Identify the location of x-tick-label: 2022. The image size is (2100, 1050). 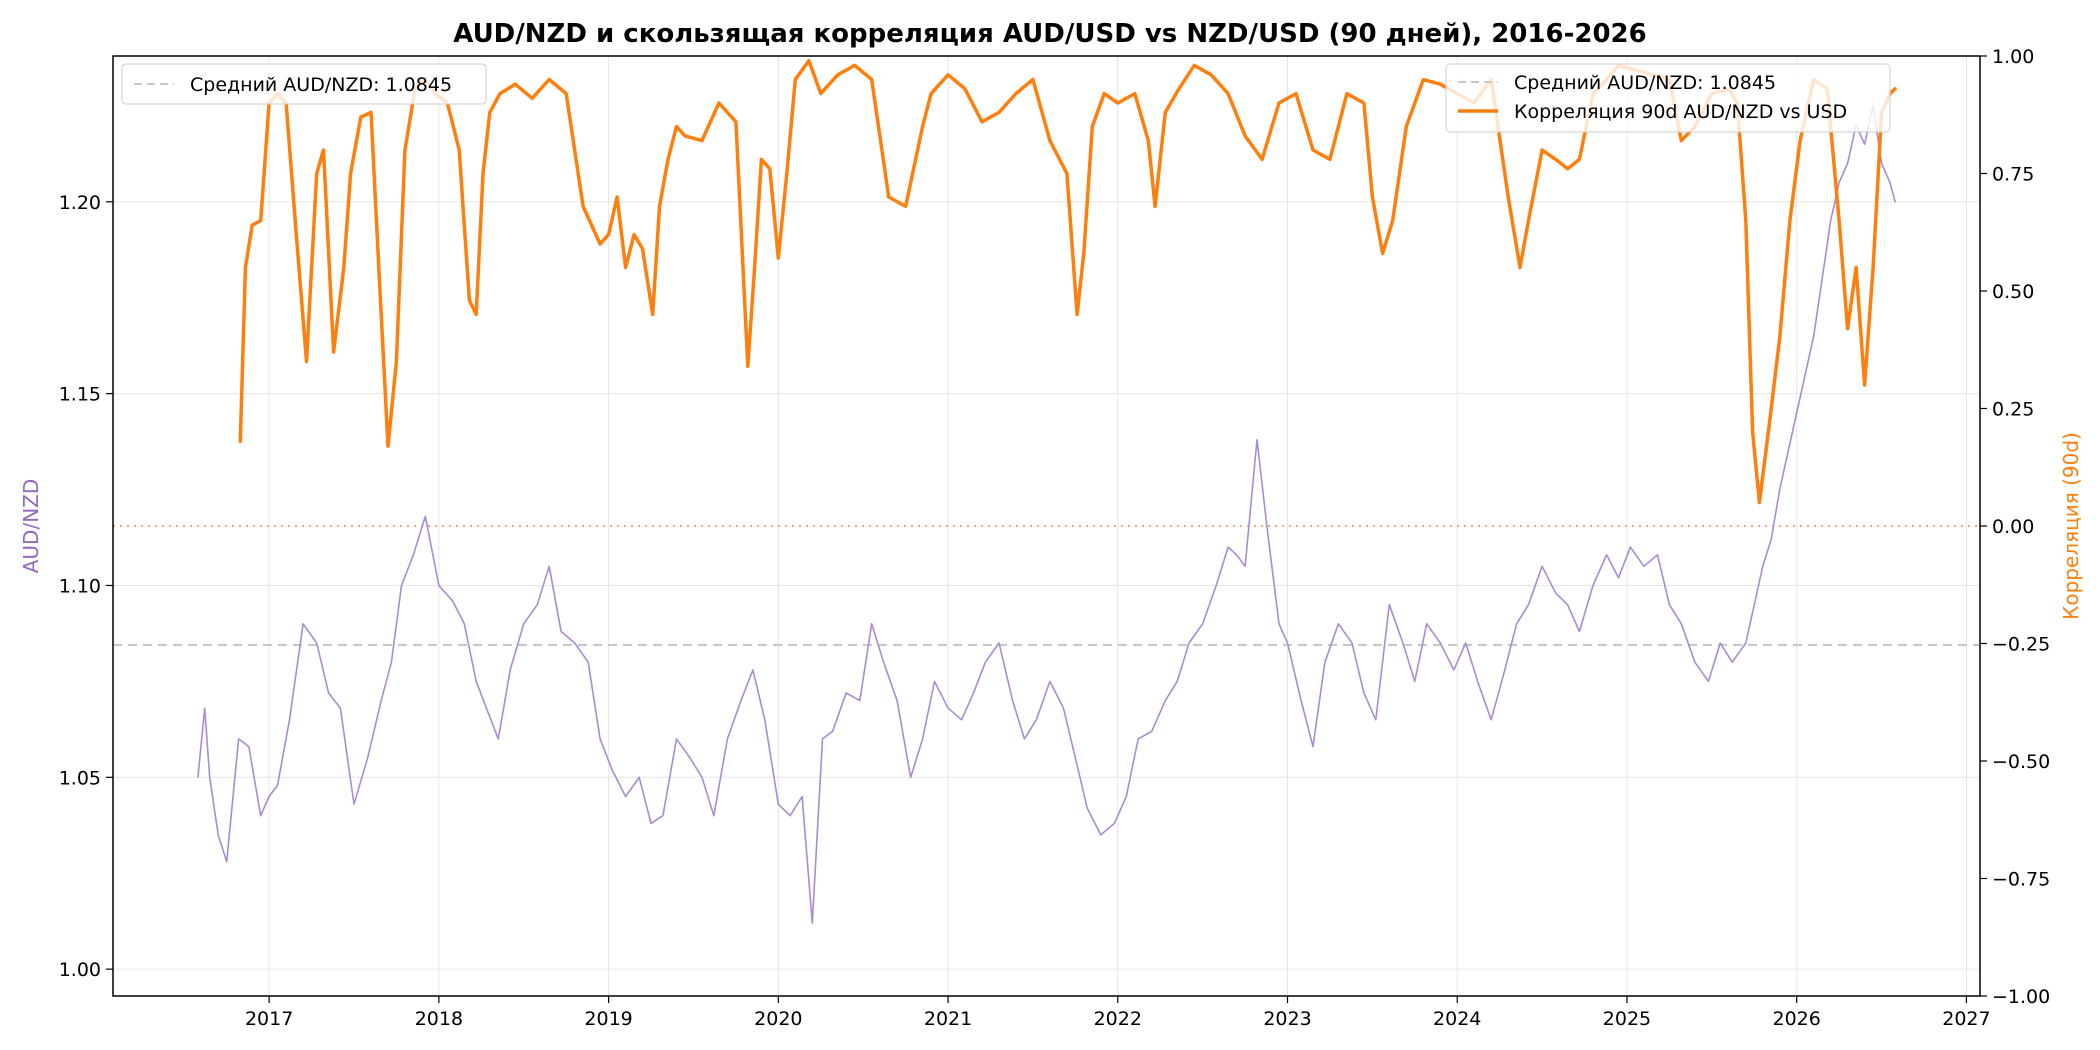
(1118, 1019).